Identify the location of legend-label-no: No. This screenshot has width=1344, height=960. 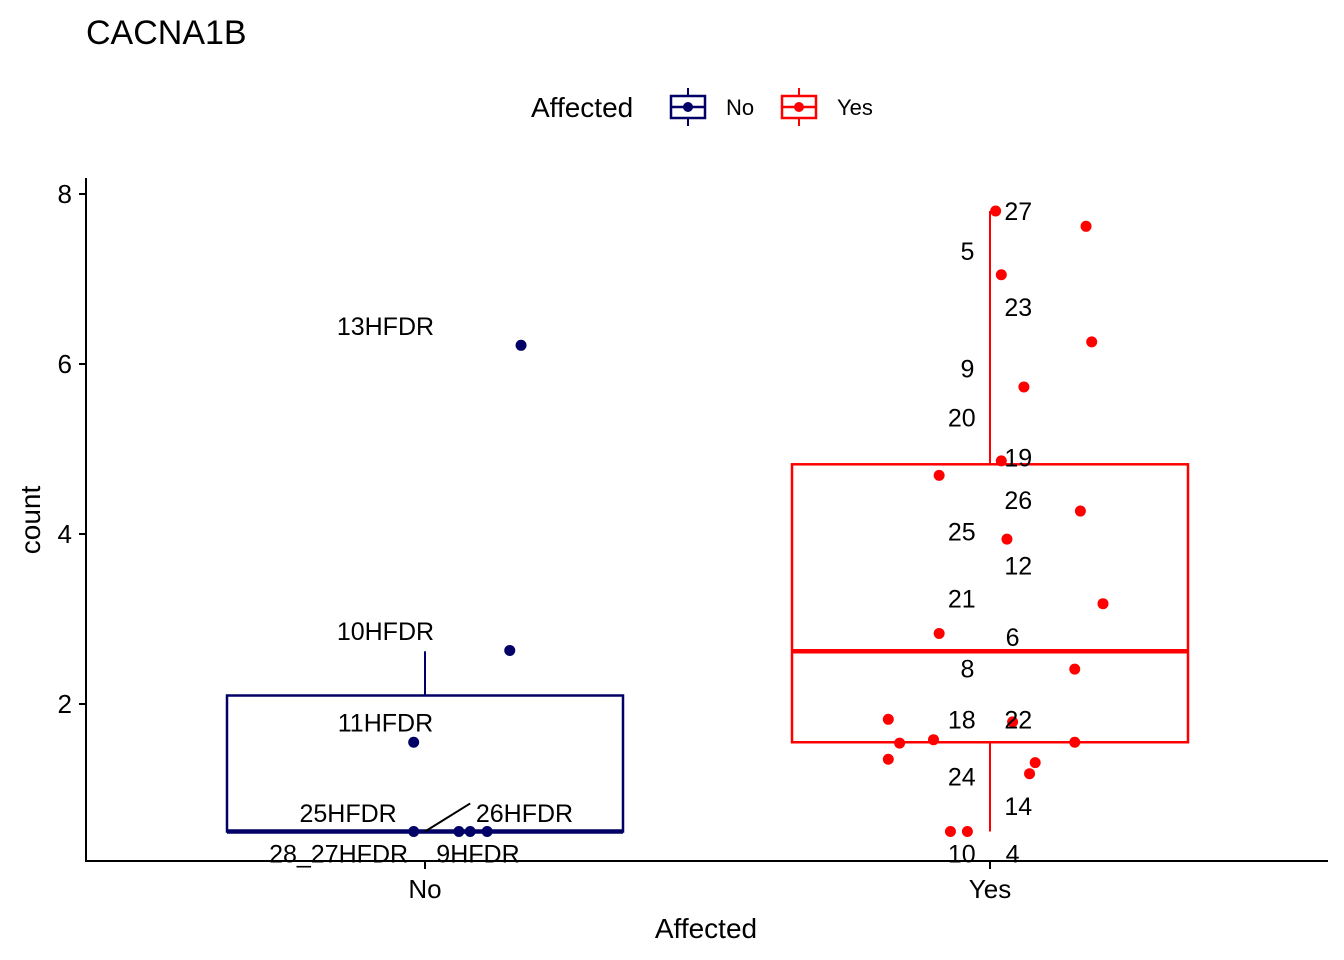
(740, 107).